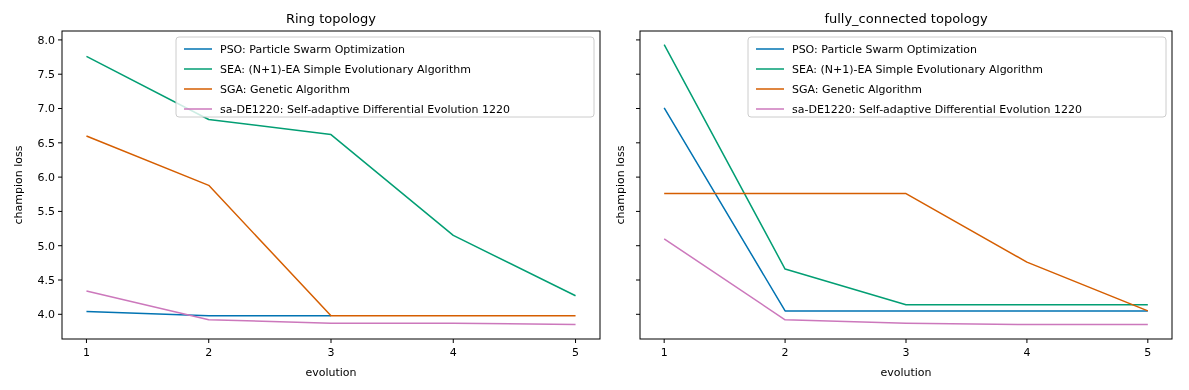 This screenshot has width=1189, height=390. I want to click on y-tick-label: 5.5, so click(46, 212).